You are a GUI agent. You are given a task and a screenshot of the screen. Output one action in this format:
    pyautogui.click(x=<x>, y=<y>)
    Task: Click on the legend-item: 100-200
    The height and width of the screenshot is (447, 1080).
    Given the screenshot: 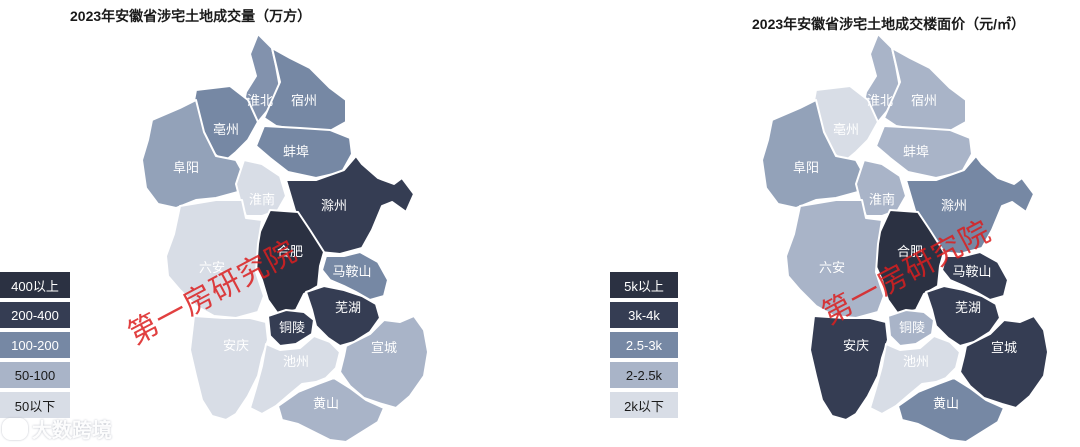 What is the action you would take?
    pyautogui.click(x=35, y=345)
    